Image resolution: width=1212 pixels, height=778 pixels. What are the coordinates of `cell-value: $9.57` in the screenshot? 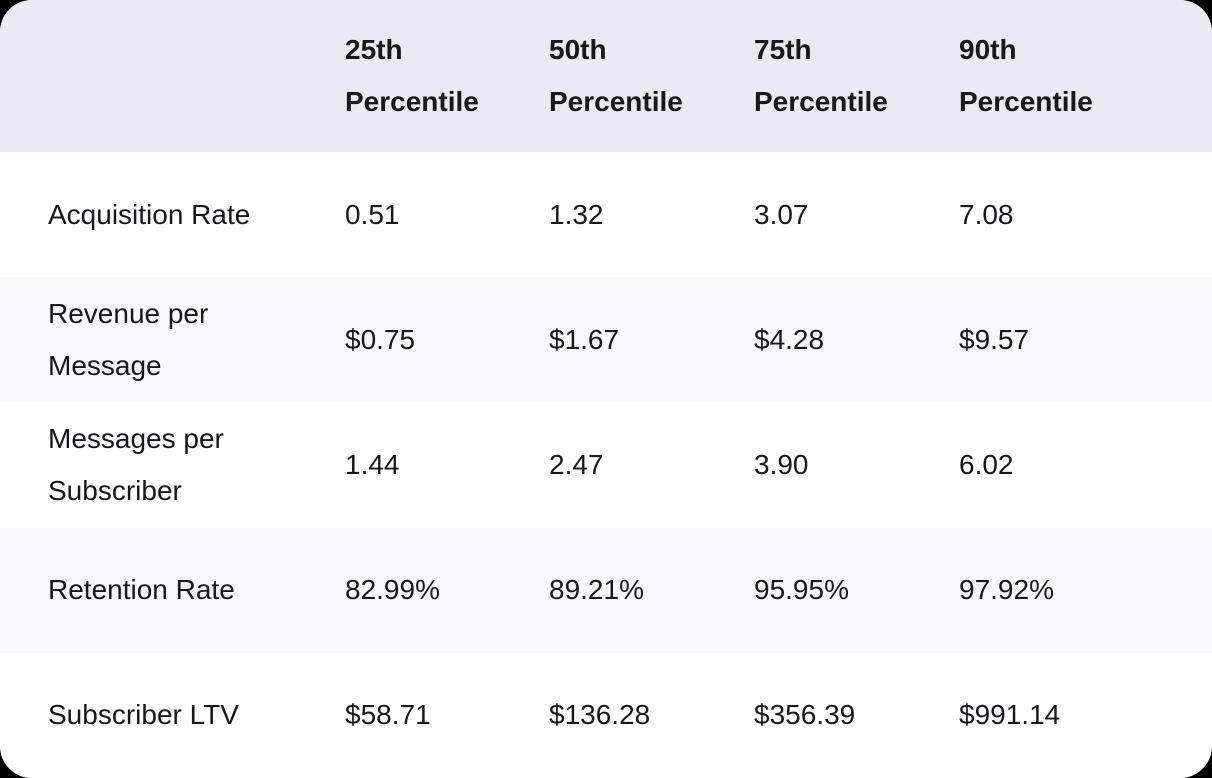 It's located at (994, 339).